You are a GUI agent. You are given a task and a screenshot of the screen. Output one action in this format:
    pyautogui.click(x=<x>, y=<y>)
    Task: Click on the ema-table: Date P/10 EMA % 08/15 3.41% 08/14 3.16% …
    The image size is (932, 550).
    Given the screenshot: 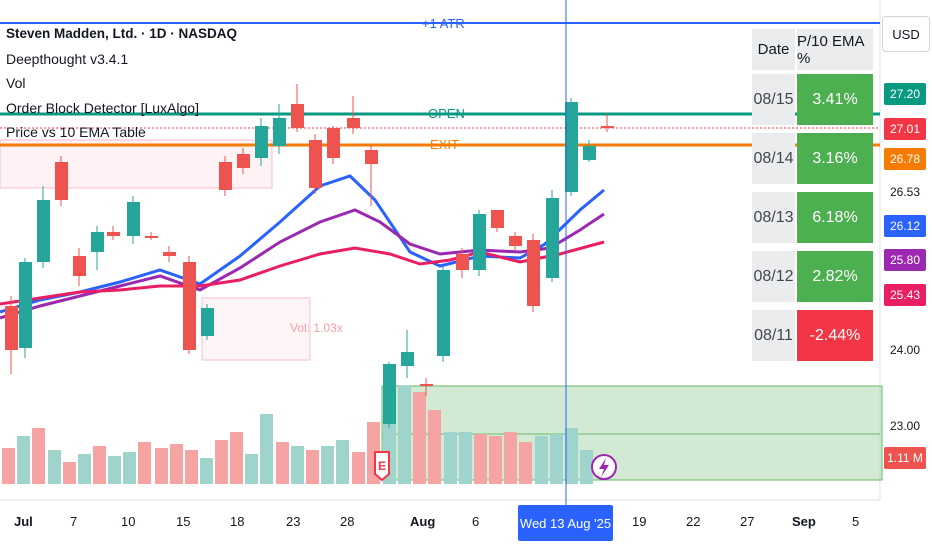 What is the action you would take?
    pyautogui.click(x=812, y=197)
    